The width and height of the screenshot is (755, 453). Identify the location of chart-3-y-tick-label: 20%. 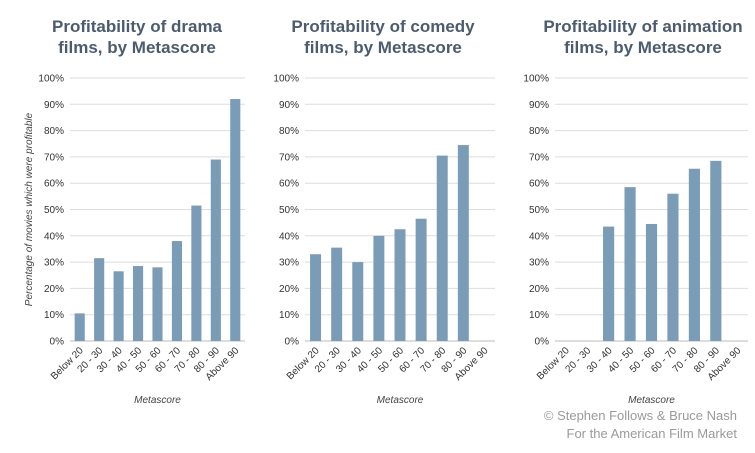
(539, 289).